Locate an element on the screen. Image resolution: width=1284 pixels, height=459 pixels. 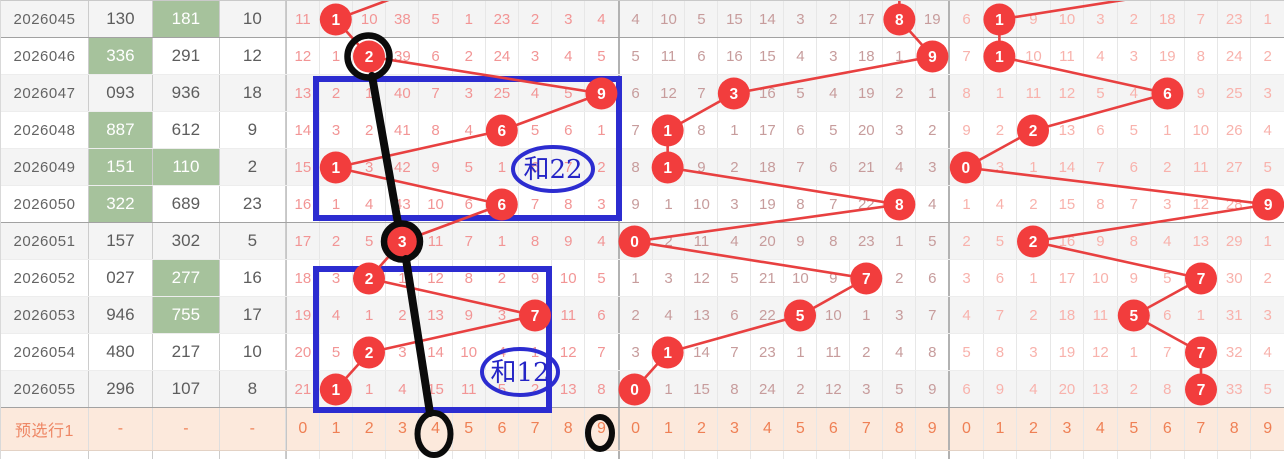
digit-grid-section-2: 9110319872284 is located at coordinates (783, 204).